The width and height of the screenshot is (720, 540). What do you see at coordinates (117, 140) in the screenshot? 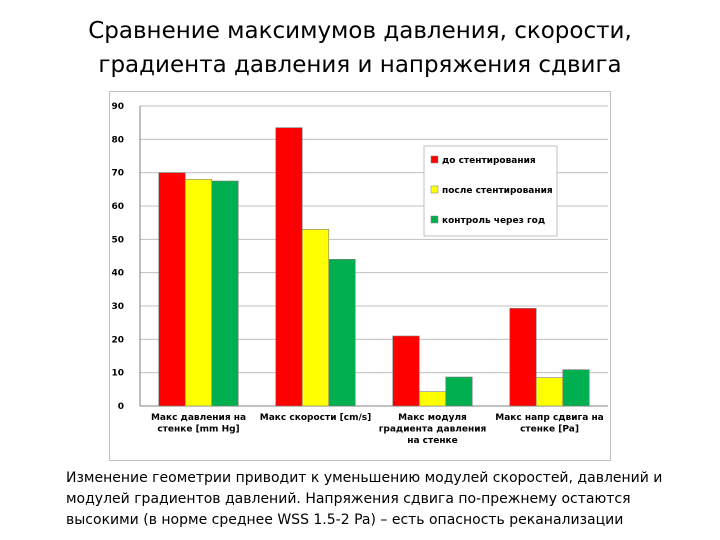
I see `y-tick-label: 80` at bounding box center [117, 140].